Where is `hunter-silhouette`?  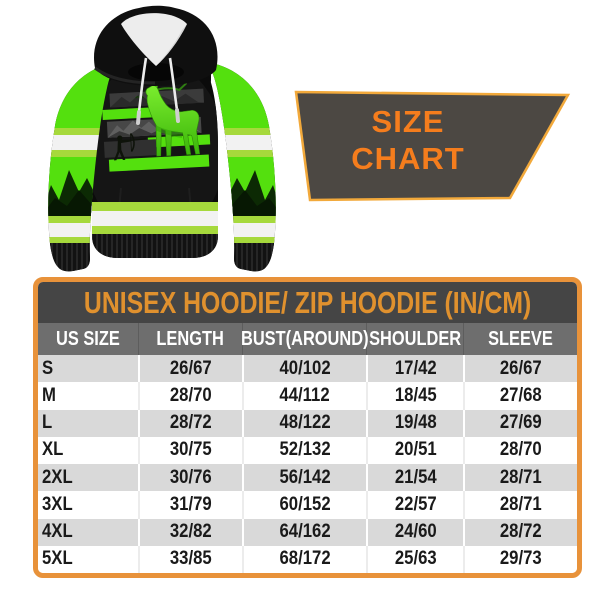
hunter-silhouette is located at coordinates (129, 146).